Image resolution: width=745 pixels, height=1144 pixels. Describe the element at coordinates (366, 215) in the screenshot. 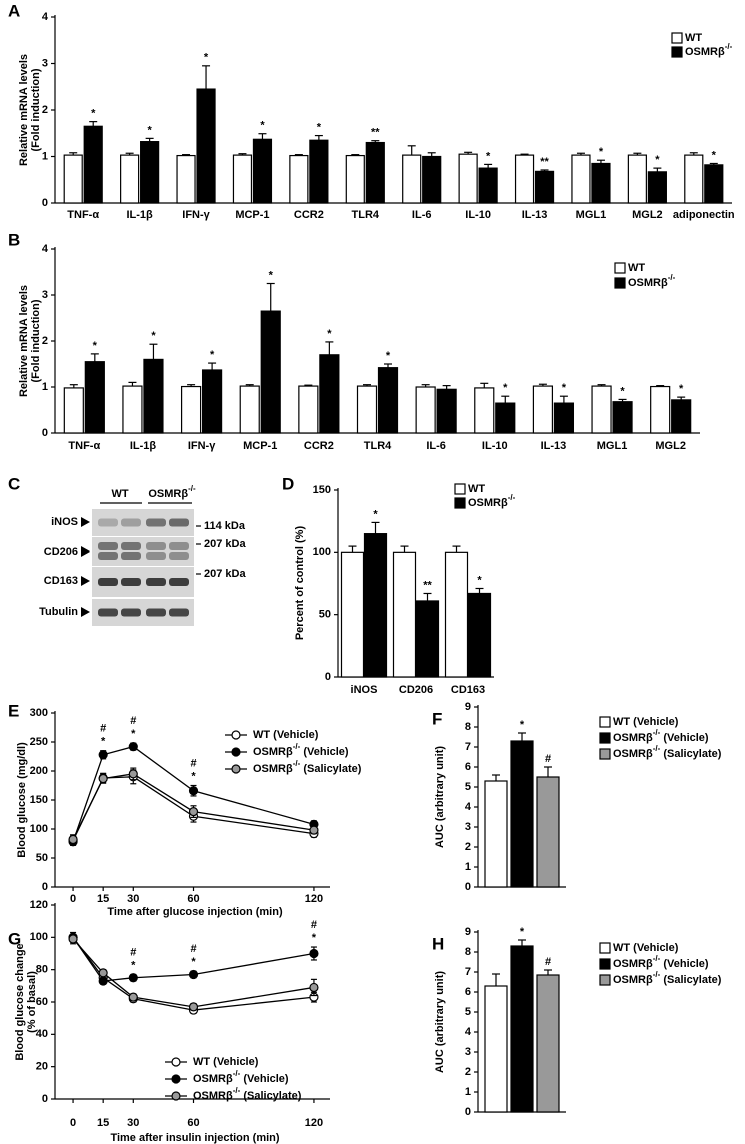

I see `x-tick-label: TLR4` at that location.